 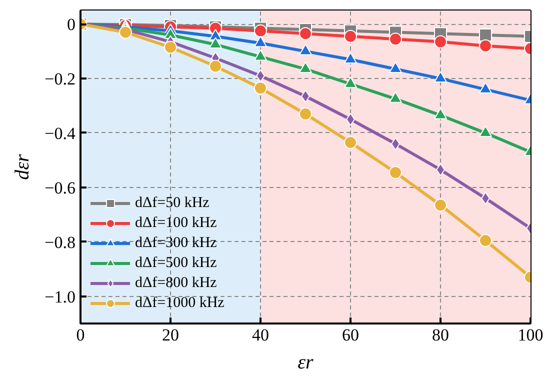 I want to click on x-tick-label: 40, so click(x=260, y=335).